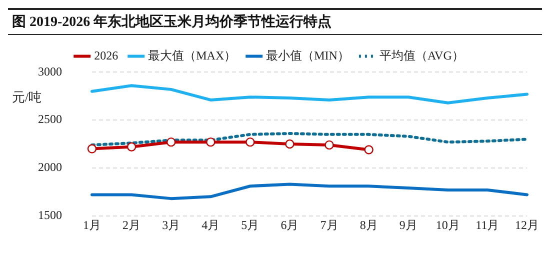  I want to click on x-tick-label: 10月, so click(448, 225).